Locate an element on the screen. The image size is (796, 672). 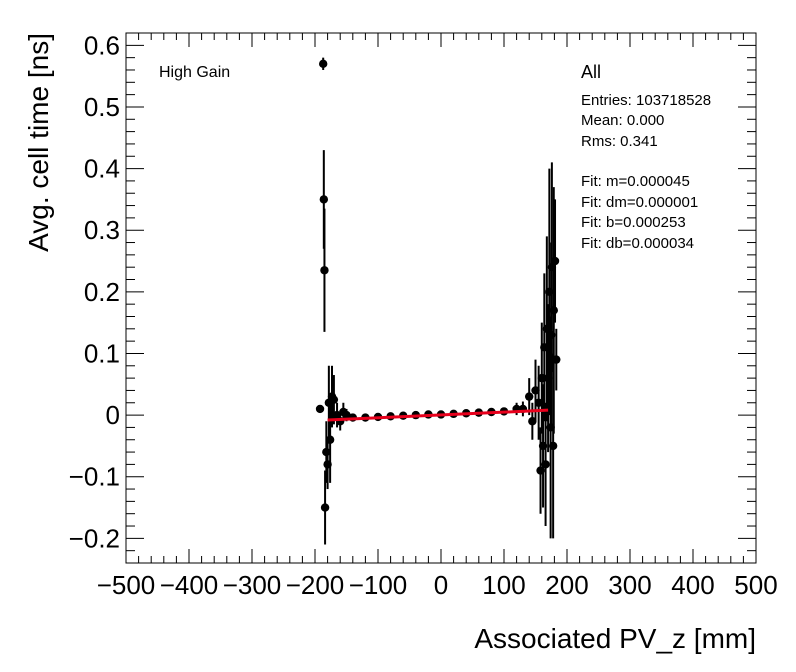
y-tick-label: 0 is located at coordinates (113, 415).